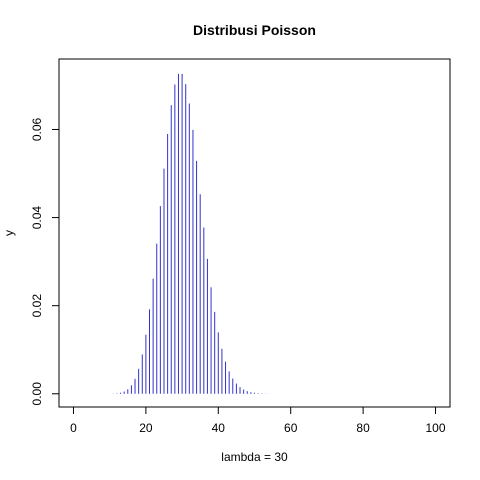 The height and width of the screenshot is (480, 480). Describe the element at coordinates (219, 428) in the screenshot. I see `x-tick-label: 40` at that location.